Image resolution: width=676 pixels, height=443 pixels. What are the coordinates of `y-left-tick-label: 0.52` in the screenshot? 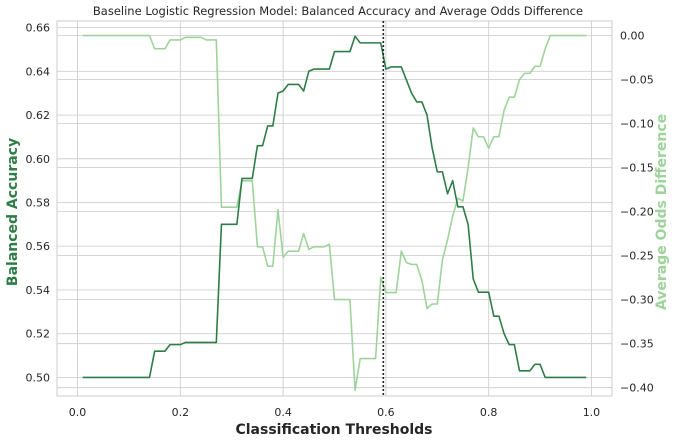 It's located at (38, 334).